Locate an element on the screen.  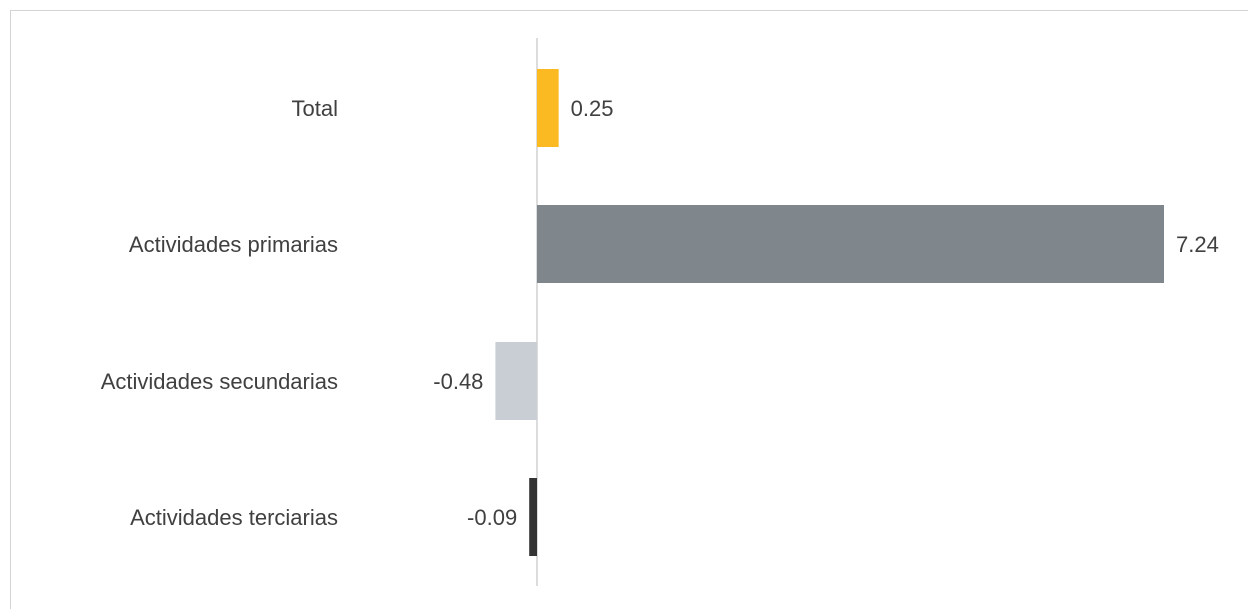
value-label-actividades-terciarias: -0.09 is located at coordinates (492, 517).